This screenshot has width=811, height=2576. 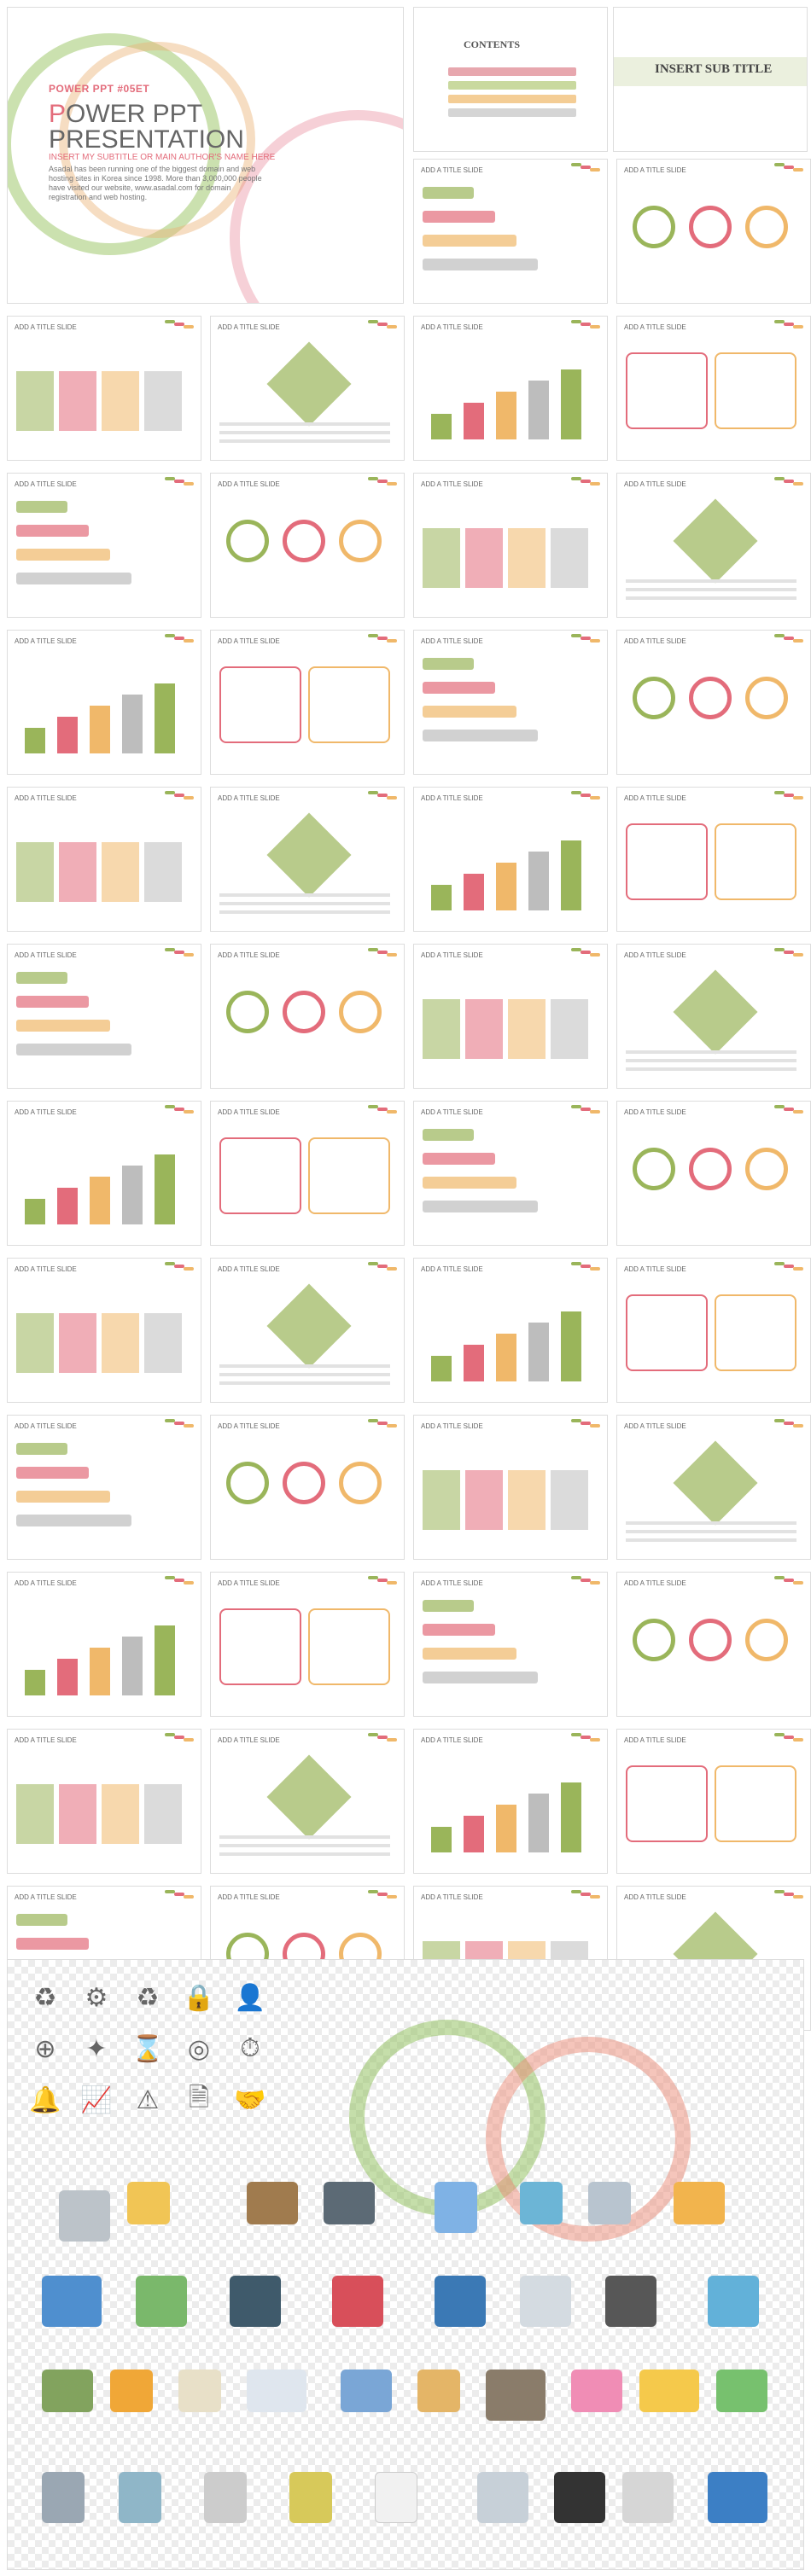 I want to click on subtitle-slide-preview: INSERT SUB TITLE, so click(x=710, y=79).